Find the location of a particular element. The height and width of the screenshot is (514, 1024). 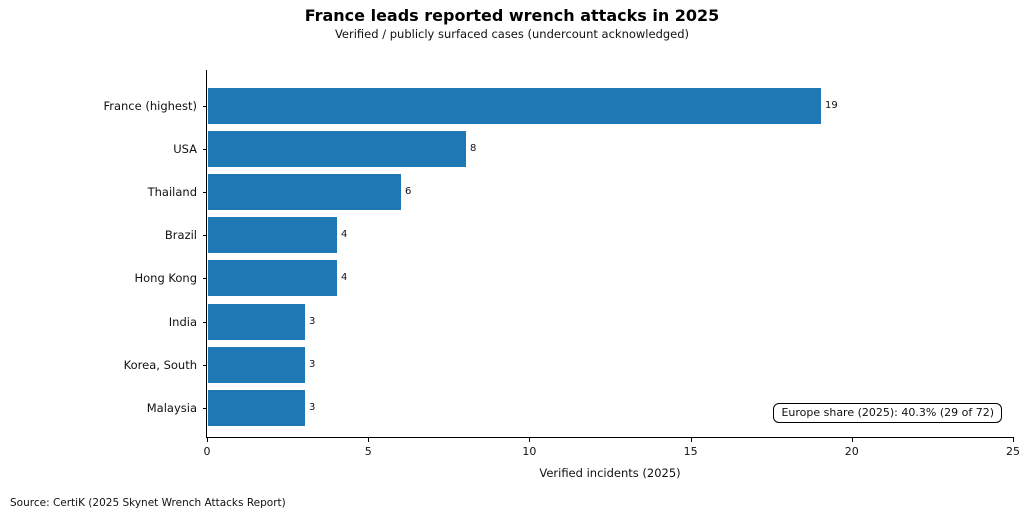

category-label: India is located at coordinates (182, 321).